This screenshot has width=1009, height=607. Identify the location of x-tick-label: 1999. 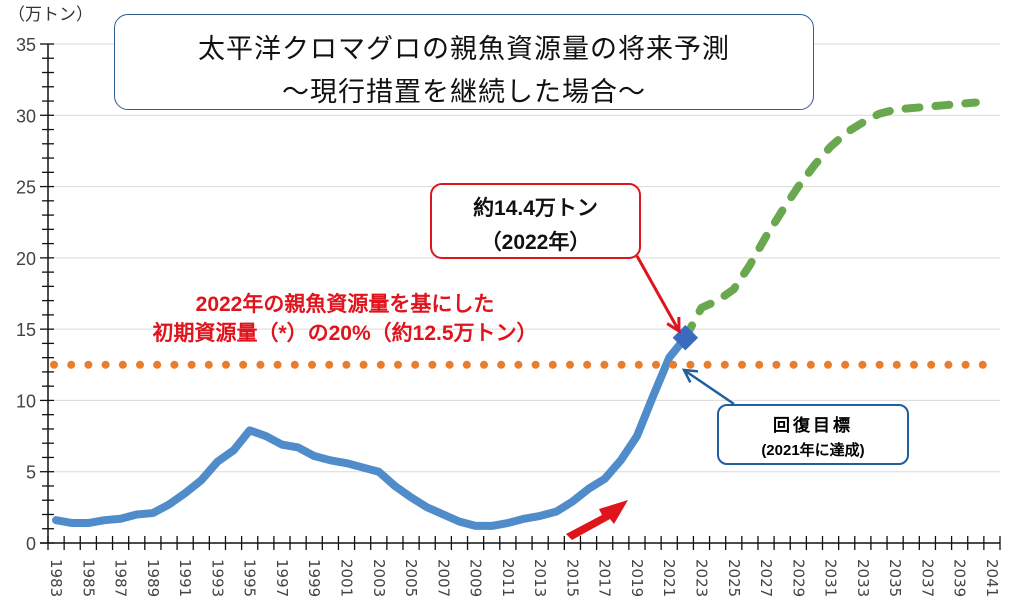
(314, 578).